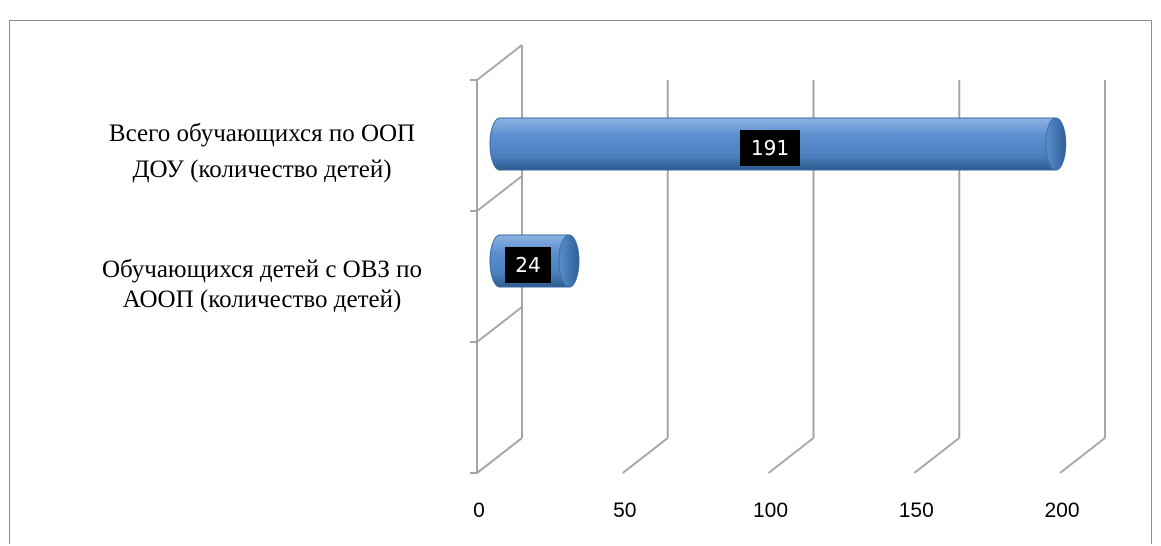 The width and height of the screenshot is (1161, 546). Describe the element at coordinates (916, 510) in the screenshot. I see `tick-label-150: 150` at that location.